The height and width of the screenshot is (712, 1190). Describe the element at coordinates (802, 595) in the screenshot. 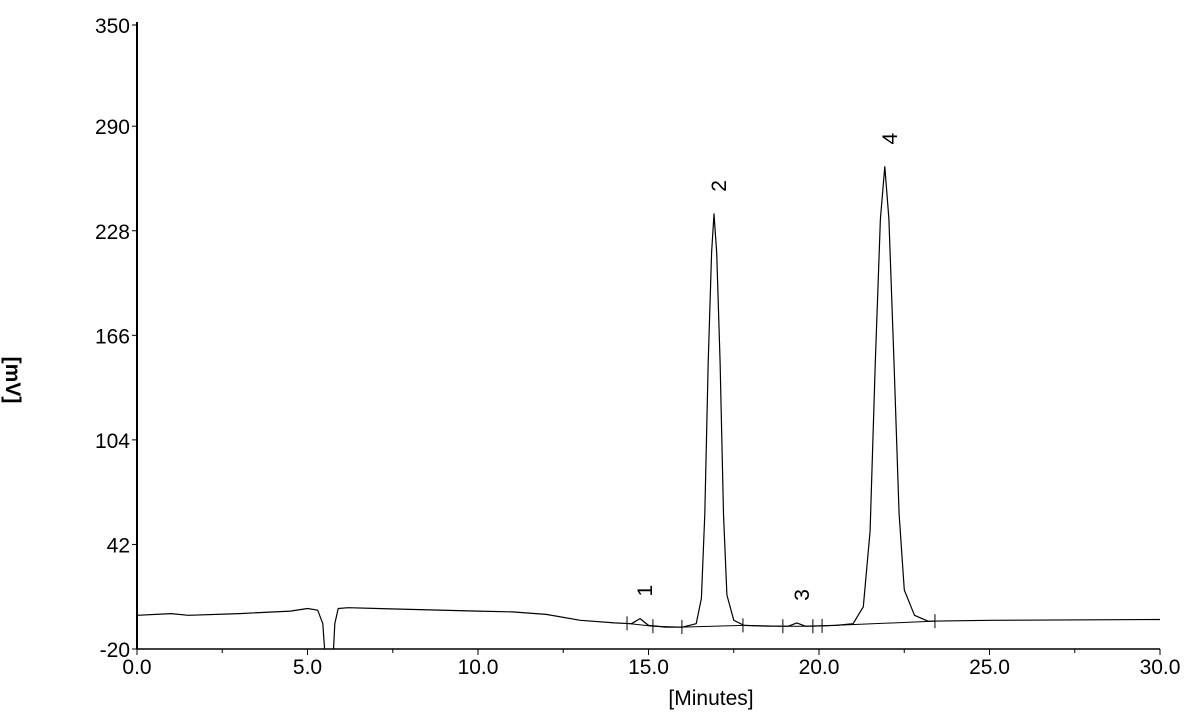

I see `peak-label: 3` at that location.